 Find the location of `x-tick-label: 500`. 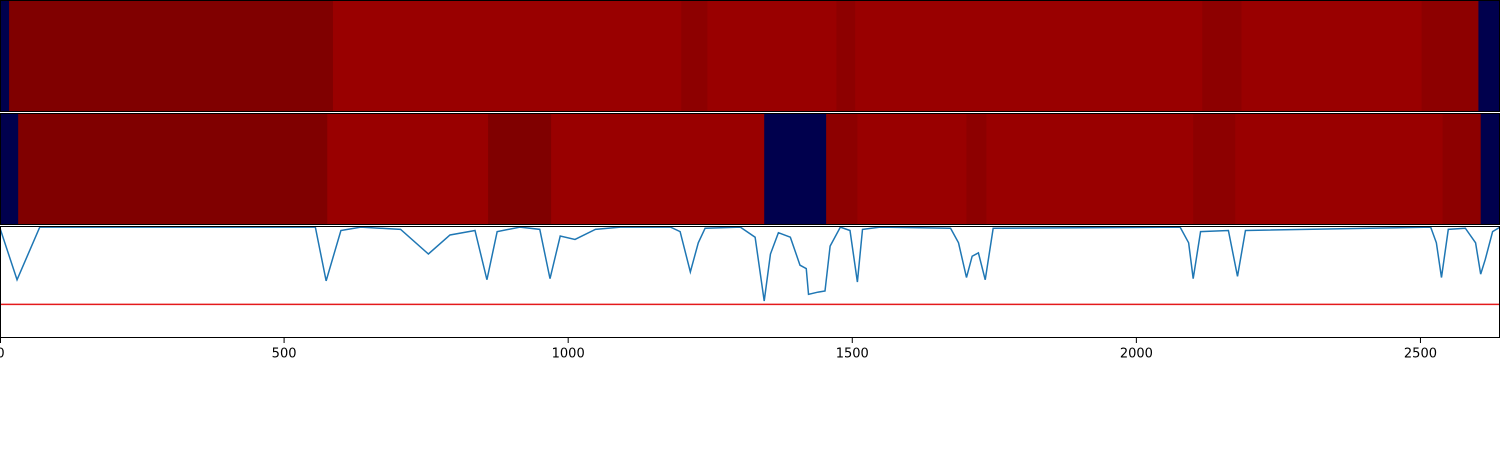

x-tick-label: 500 is located at coordinates (284, 354).